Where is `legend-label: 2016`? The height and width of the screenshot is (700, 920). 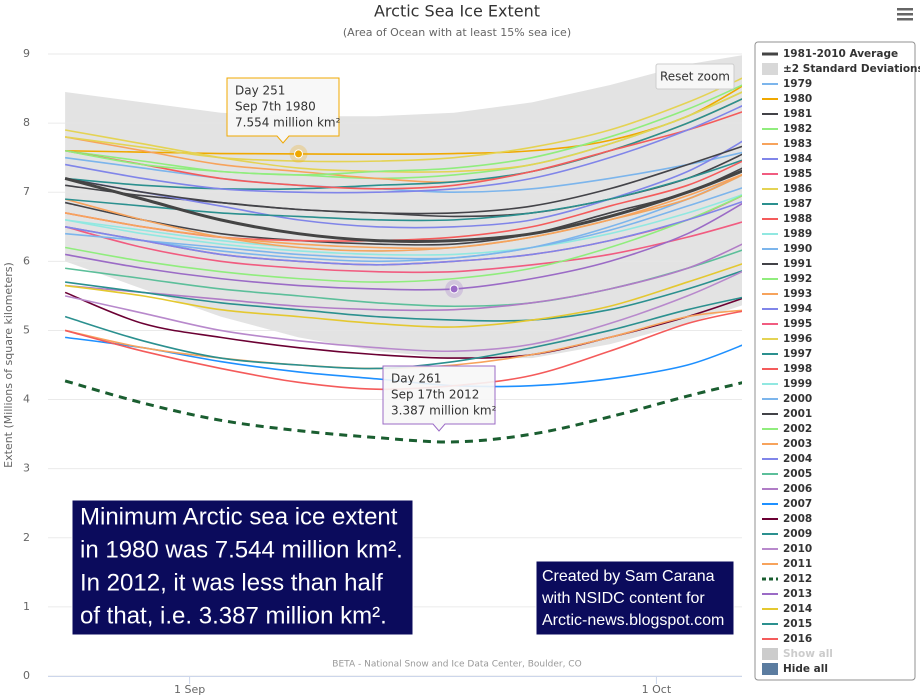
legend-label: 2016 is located at coordinates (797, 639).